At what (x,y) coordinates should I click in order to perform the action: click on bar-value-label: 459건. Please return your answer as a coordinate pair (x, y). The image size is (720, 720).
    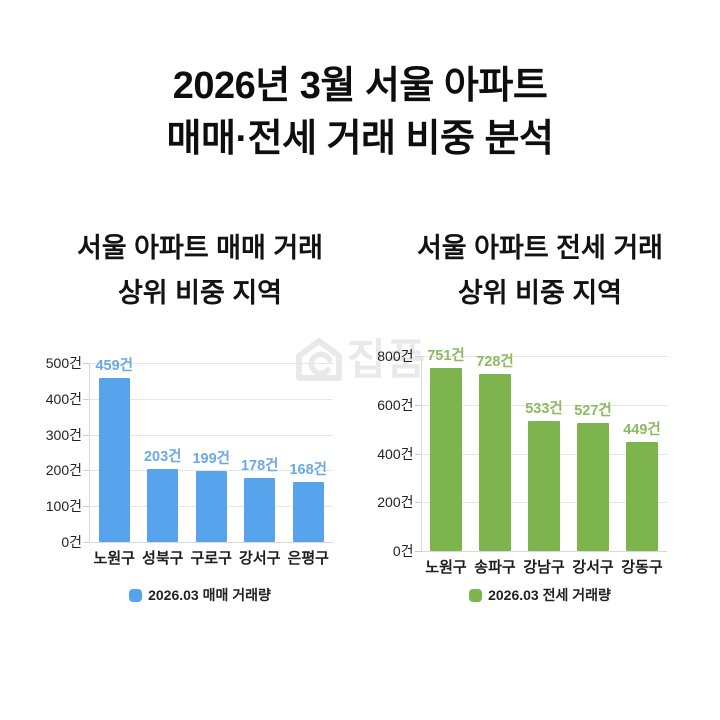
    Looking at the image, I should click on (114, 365).